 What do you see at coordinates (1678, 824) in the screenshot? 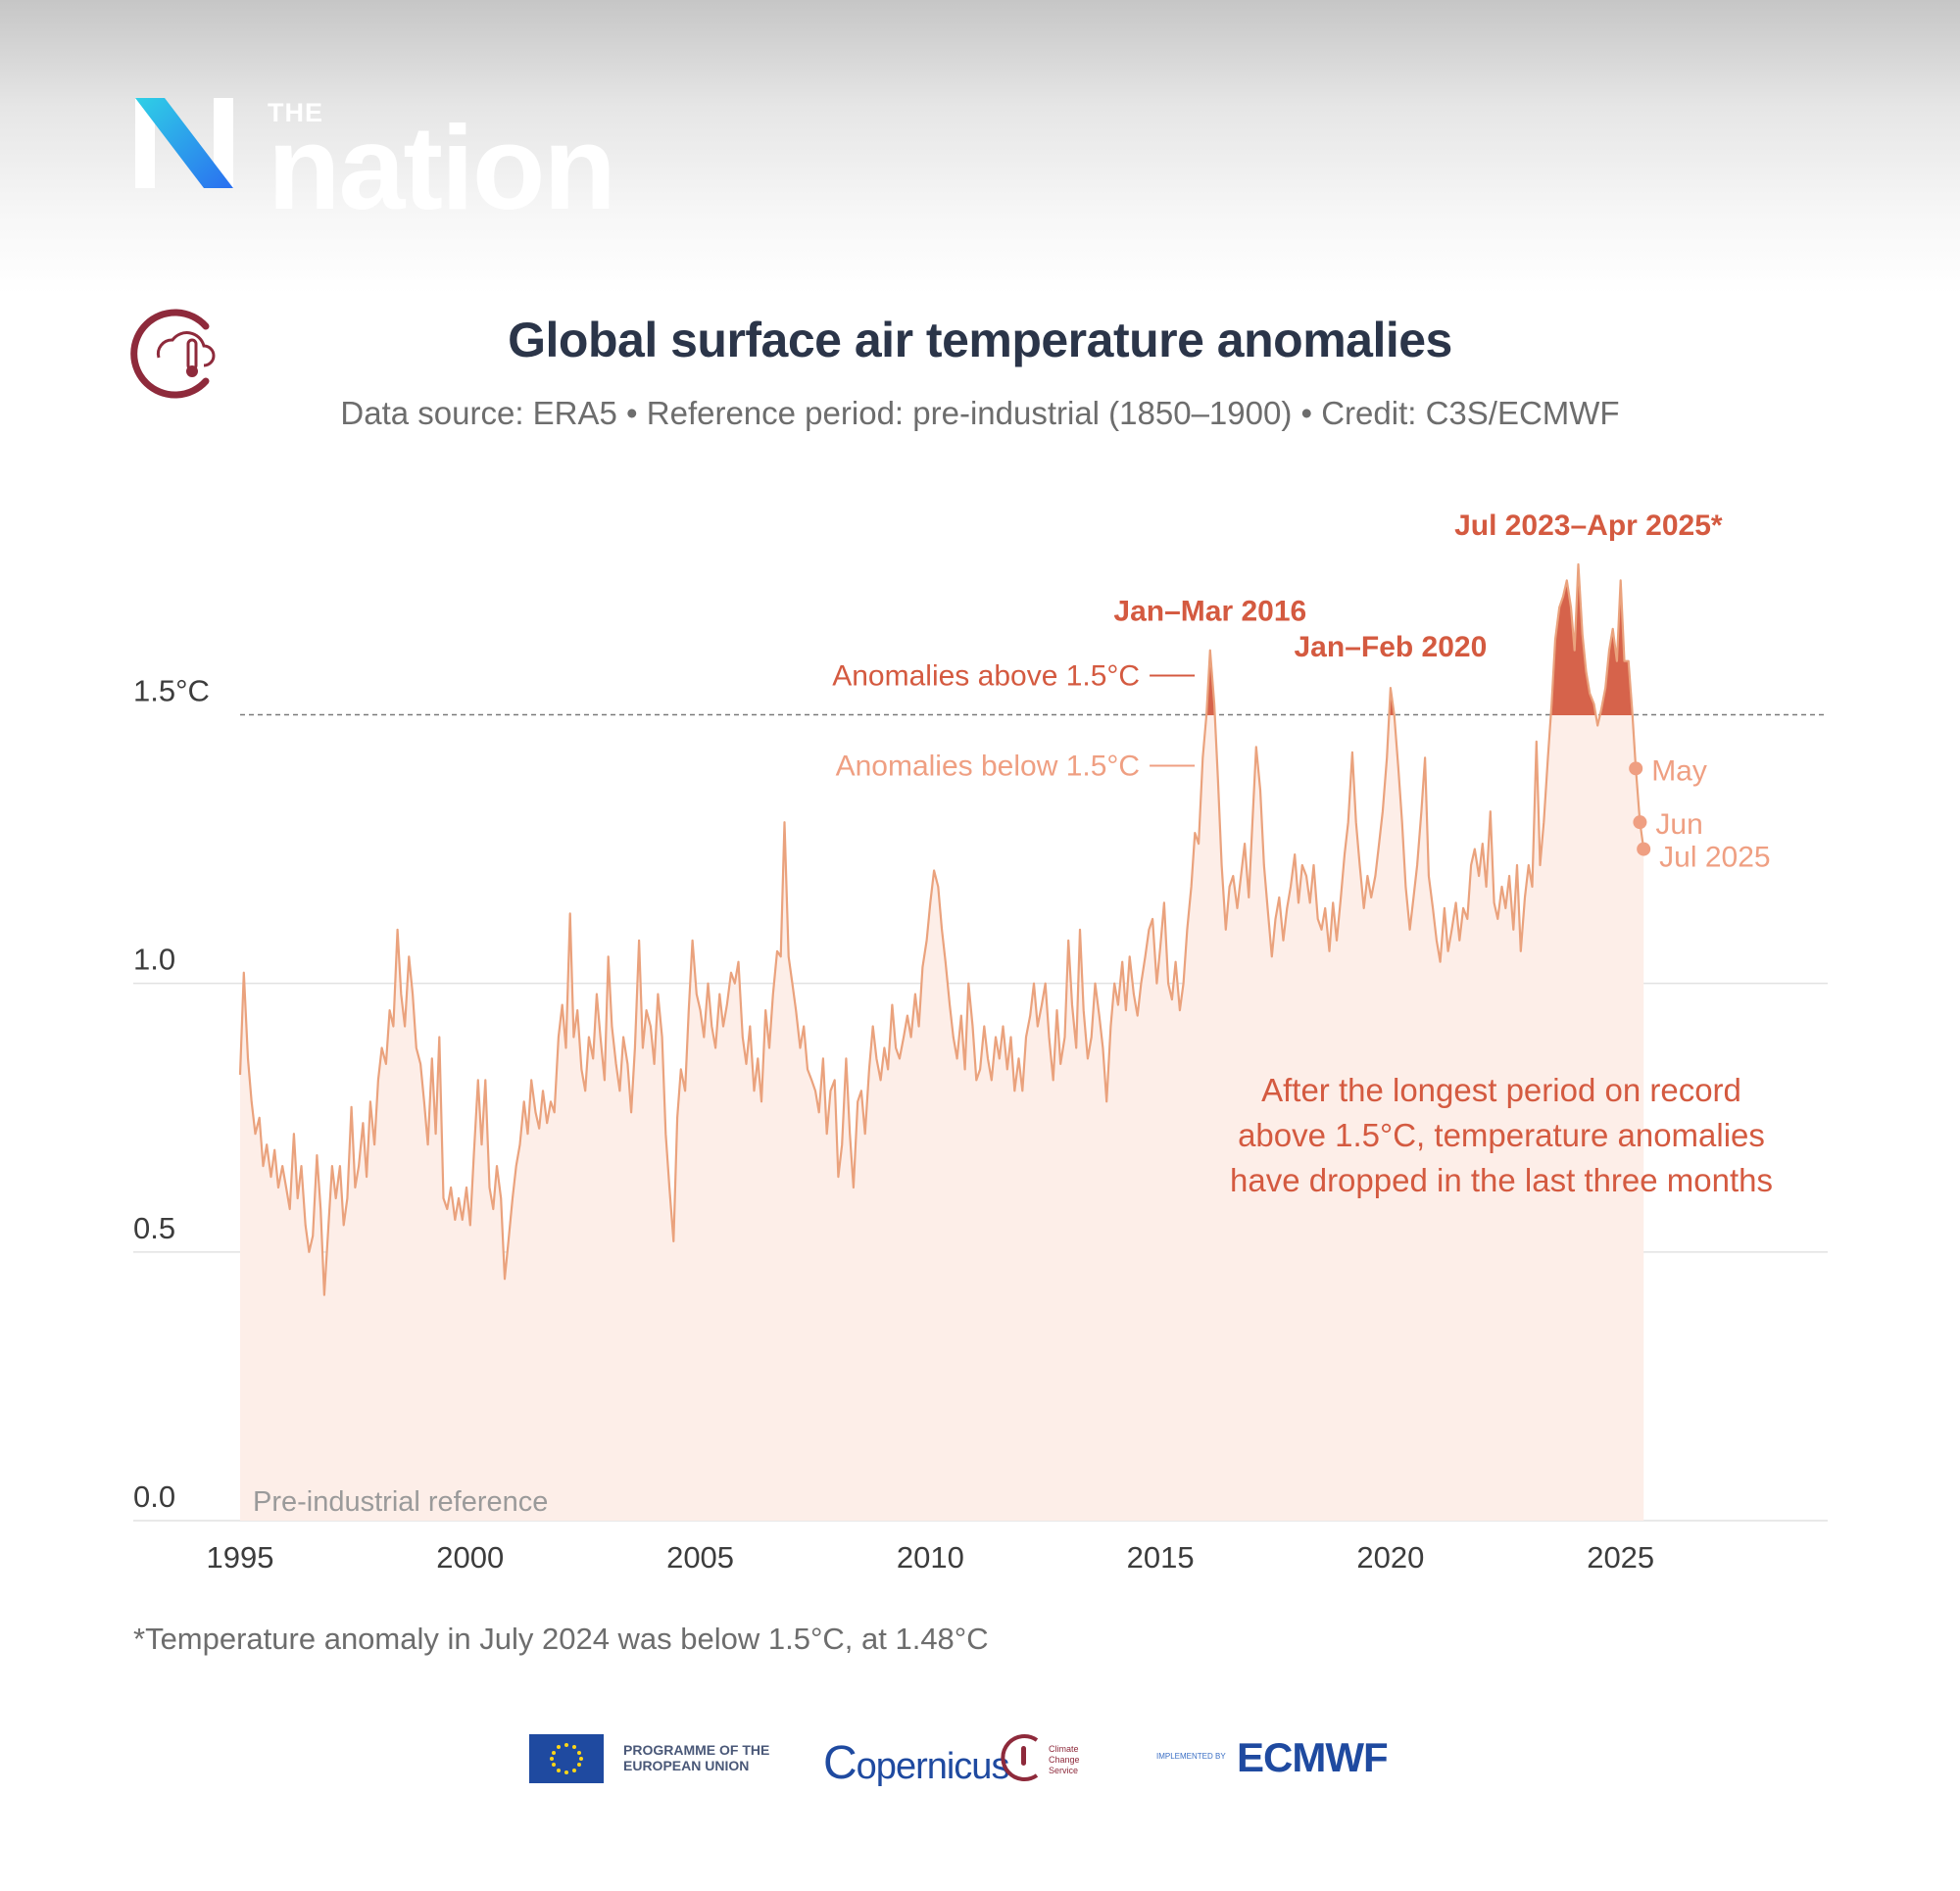
I see `recent-point-label: Jun` at bounding box center [1678, 824].